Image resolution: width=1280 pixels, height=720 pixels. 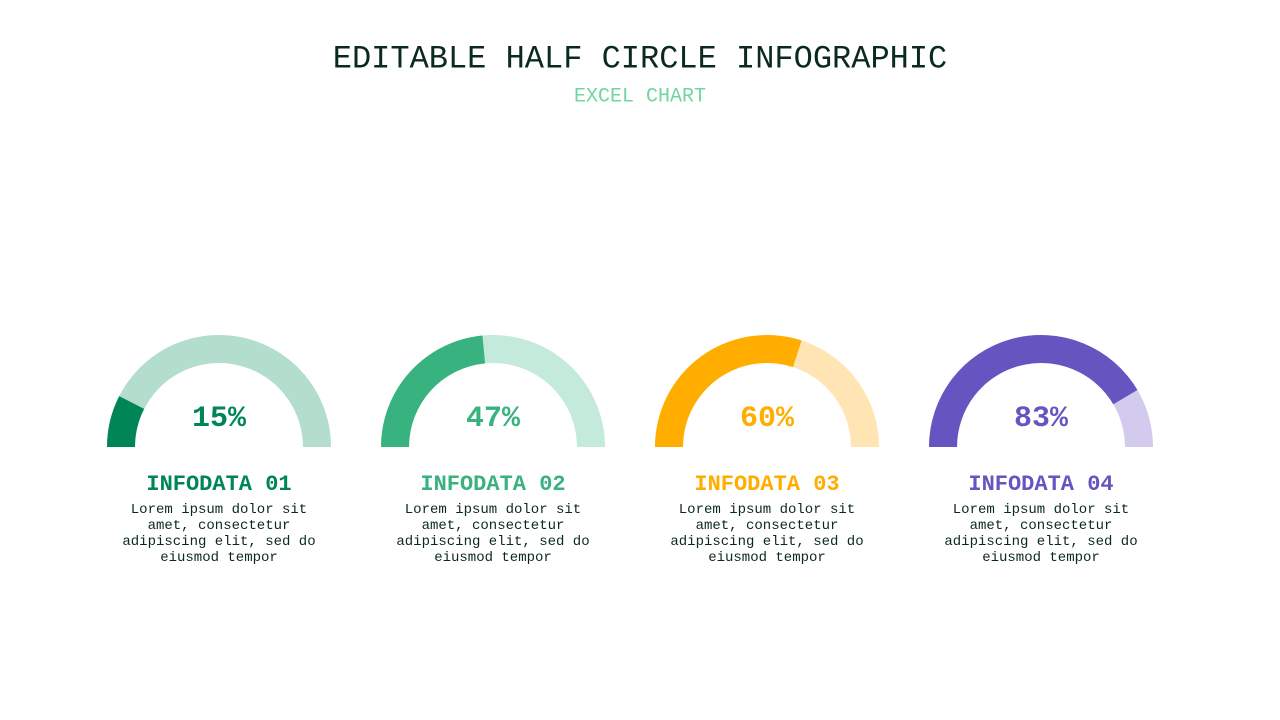 What do you see at coordinates (640, 96) in the screenshot?
I see `subtitle: EXCEL CHART` at bounding box center [640, 96].